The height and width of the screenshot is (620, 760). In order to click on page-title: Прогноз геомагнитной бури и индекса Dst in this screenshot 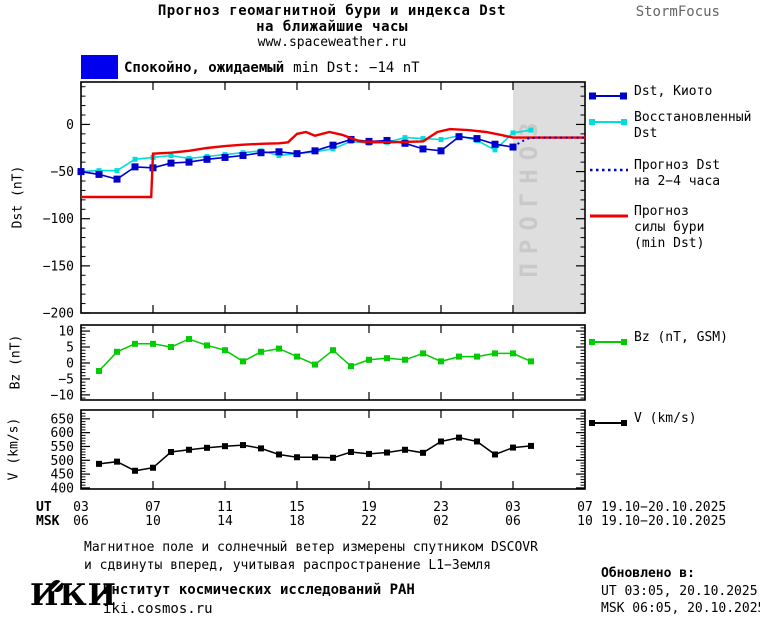, I will do `click(332, 11)`.